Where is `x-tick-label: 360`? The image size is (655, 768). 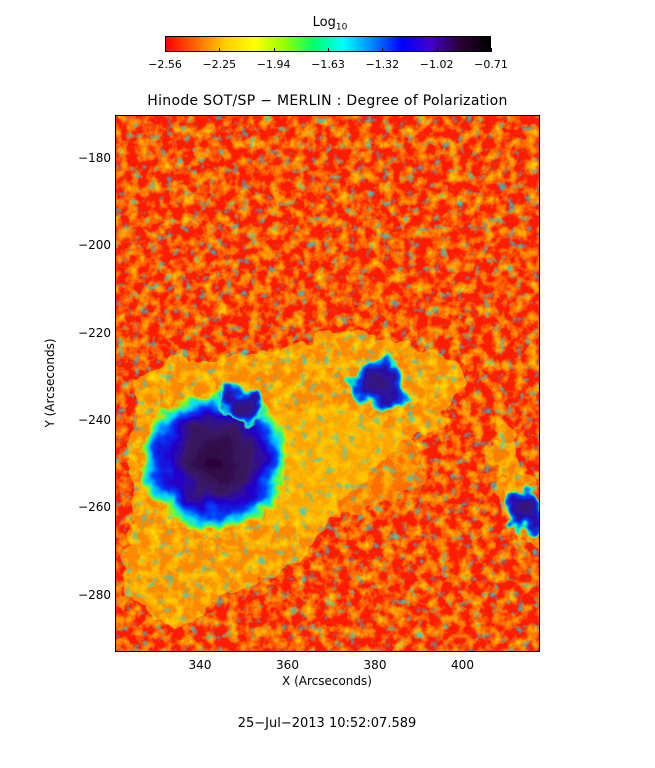 x-tick-label: 360 is located at coordinates (287, 665).